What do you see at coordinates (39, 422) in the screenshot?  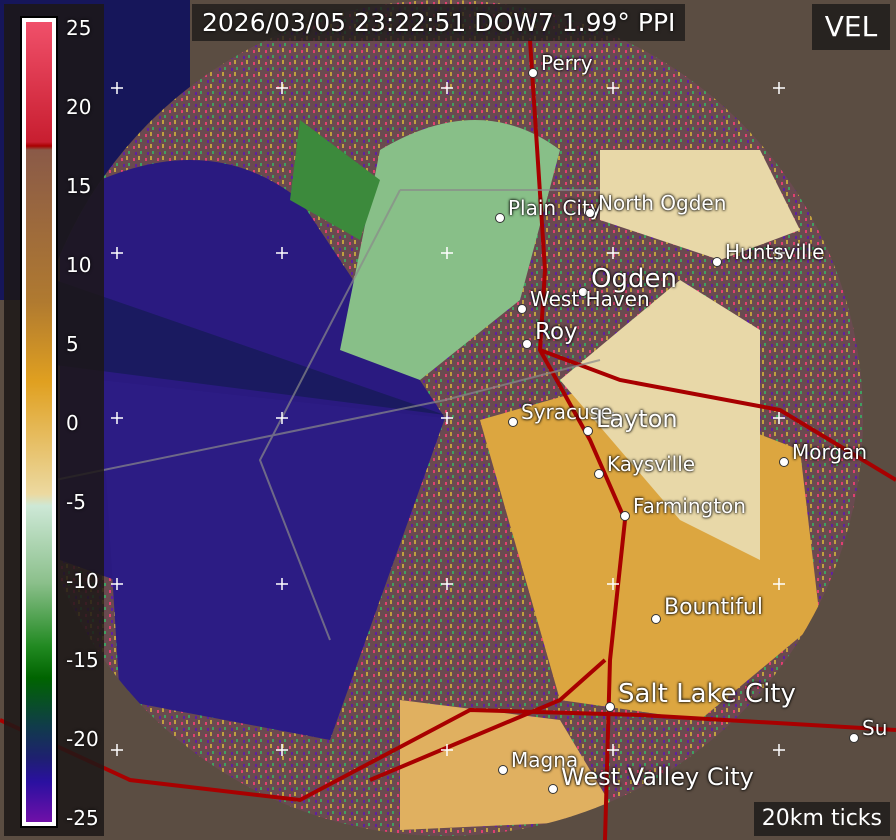 I see `velocity-colorbar` at bounding box center [39, 422].